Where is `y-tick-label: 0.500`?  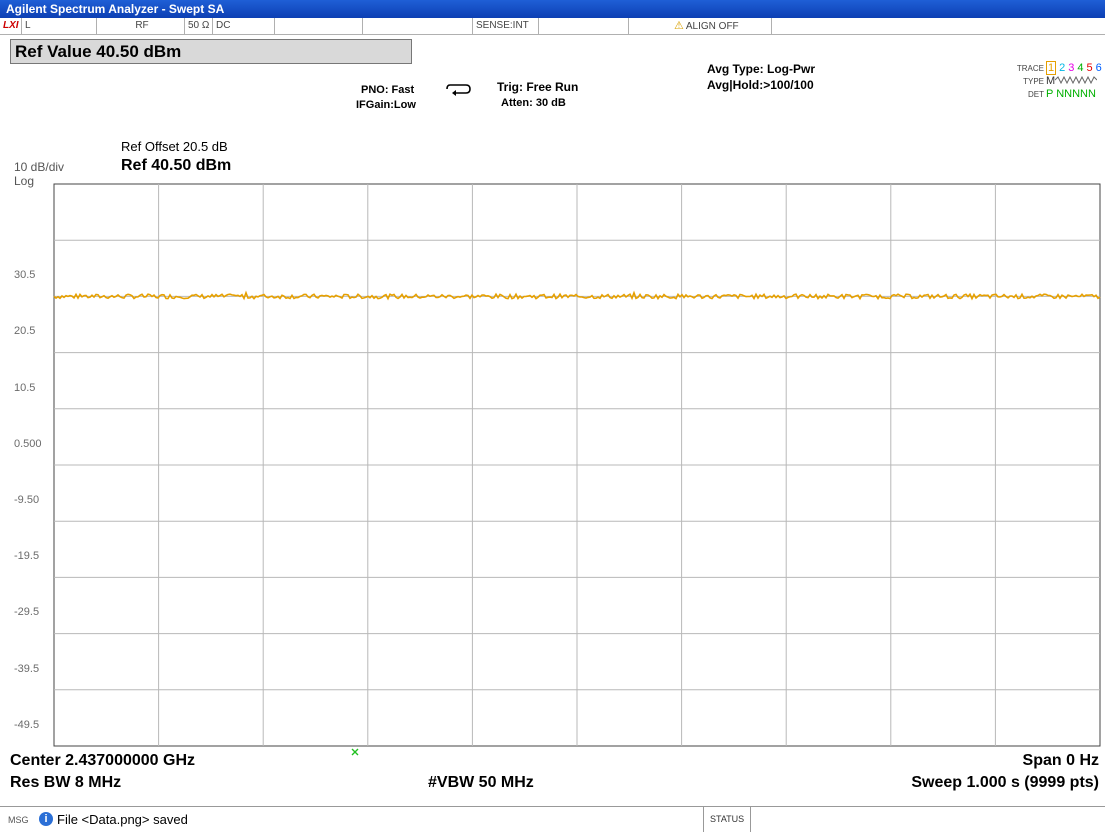 y-tick-label: 0.500 is located at coordinates (28, 443).